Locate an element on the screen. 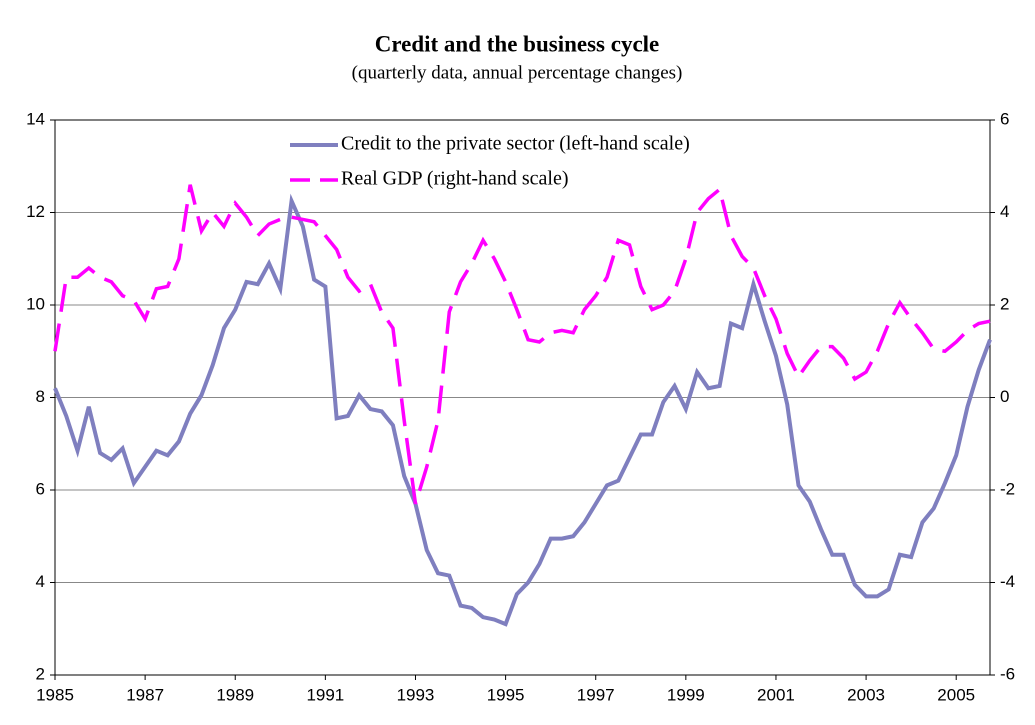  y2-tick-label: -2 is located at coordinates (1007, 488).